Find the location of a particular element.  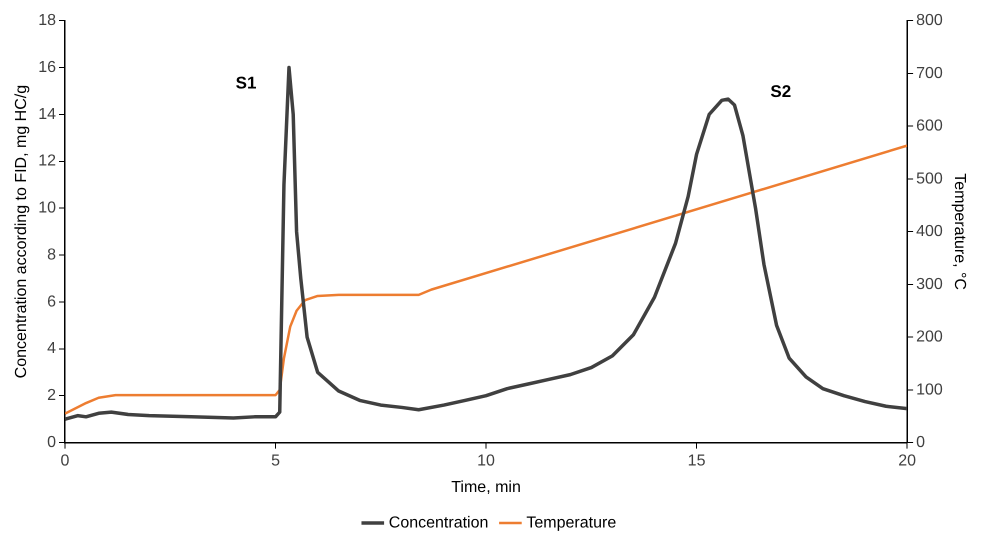

x-axis-title: Time, min is located at coordinates (486, 487).